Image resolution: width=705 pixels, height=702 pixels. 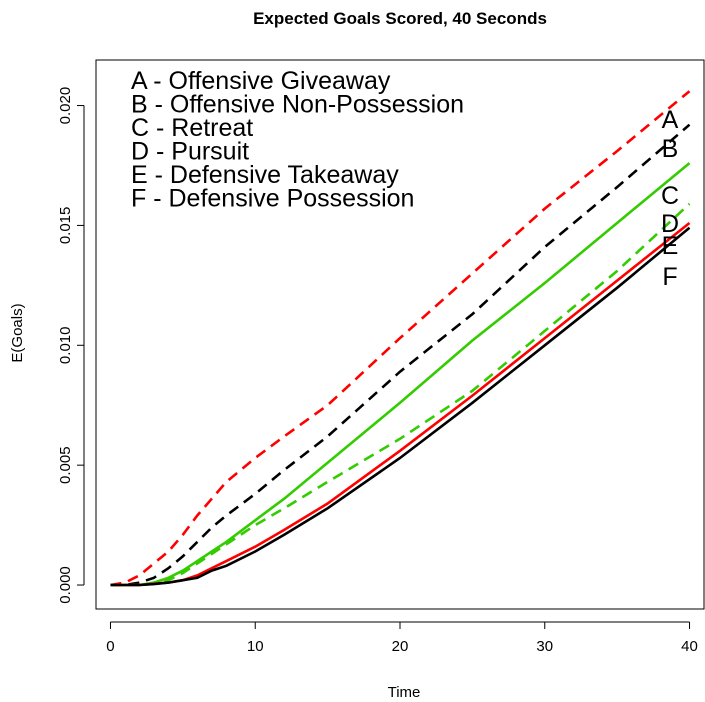 What do you see at coordinates (689, 646) in the screenshot?
I see `x-tick-label: 40` at bounding box center [689, 646].